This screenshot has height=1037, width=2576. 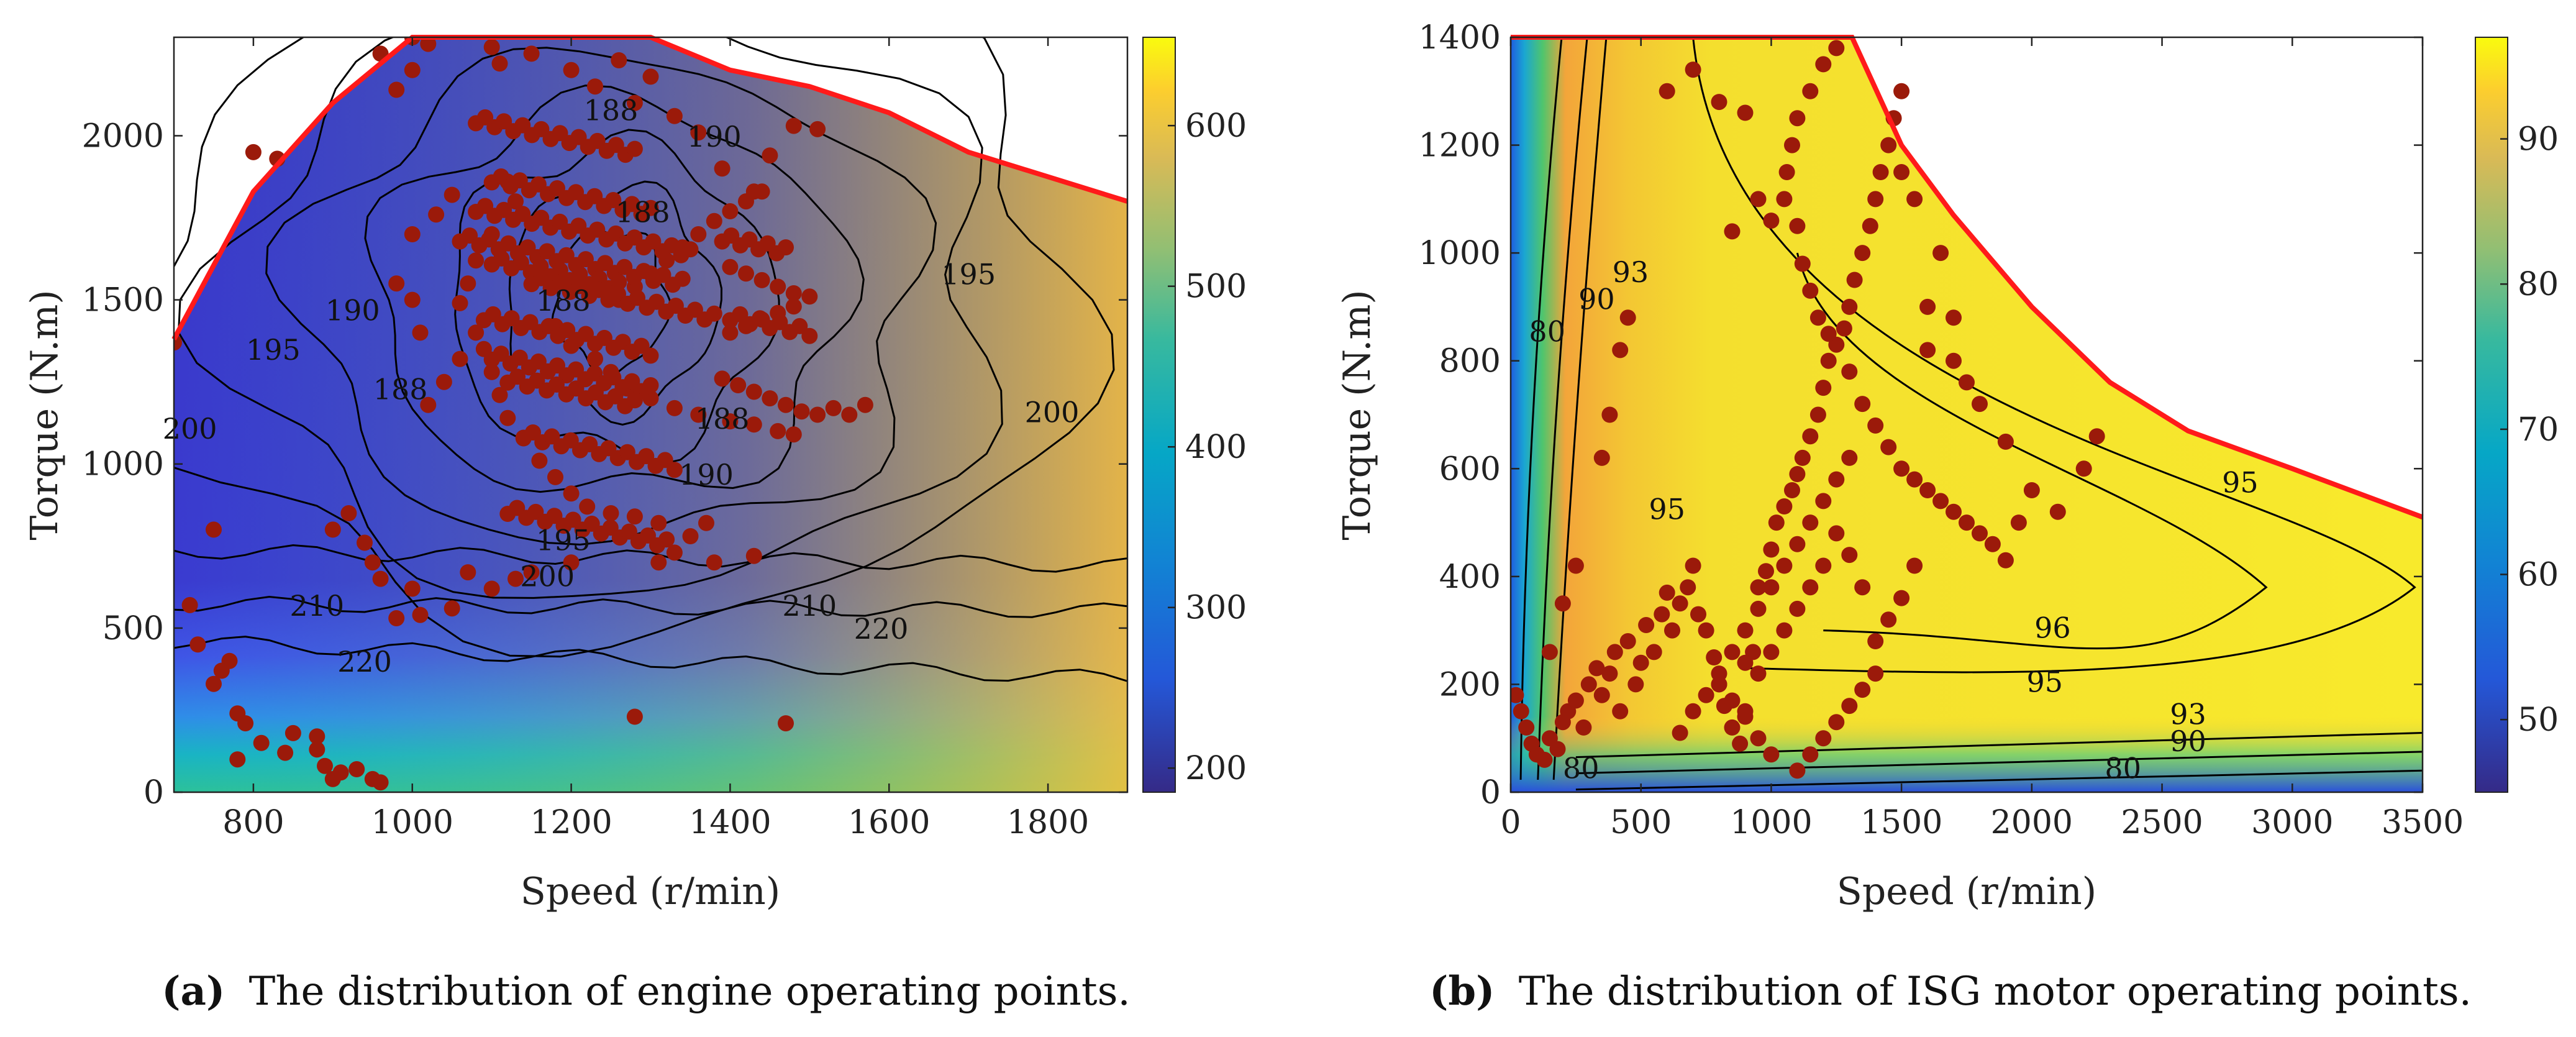 What do you see at coordinates (123, 464) in the screenshot?
I see `y-tick-label: 1000` at bounding box center [123, 464].